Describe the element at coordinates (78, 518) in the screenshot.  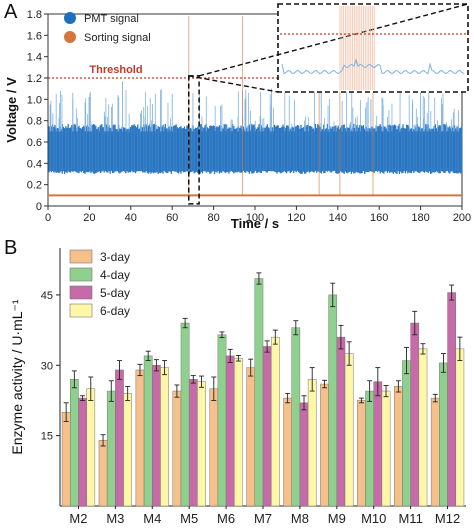
I see `x-tick-label: M2` at that location.